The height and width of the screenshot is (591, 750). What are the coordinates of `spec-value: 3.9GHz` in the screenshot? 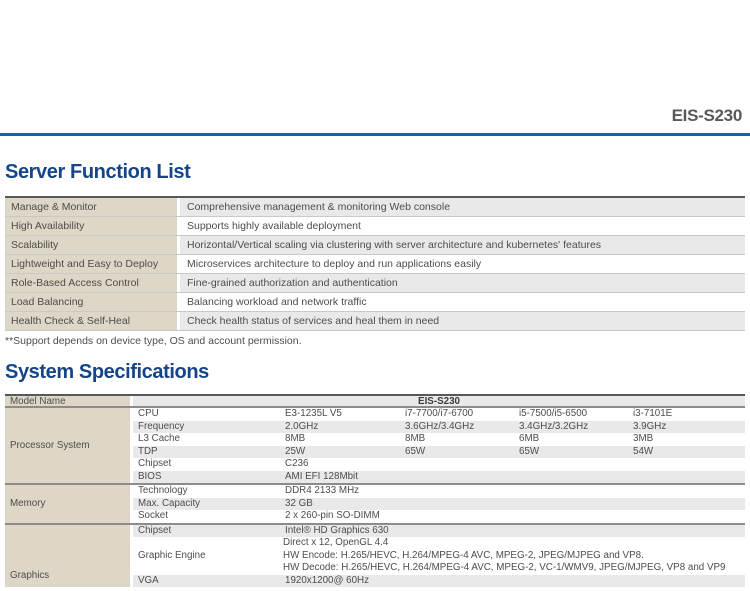 It's located at (650, 426).